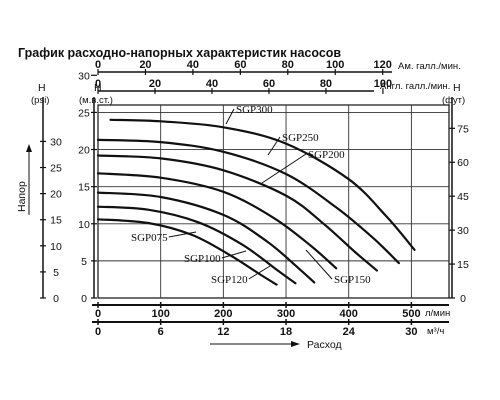  What do you see at coordinates (324, 345) in the screenshot?
I see `x-axis-label: Расход` at bounding box center [324, 345].